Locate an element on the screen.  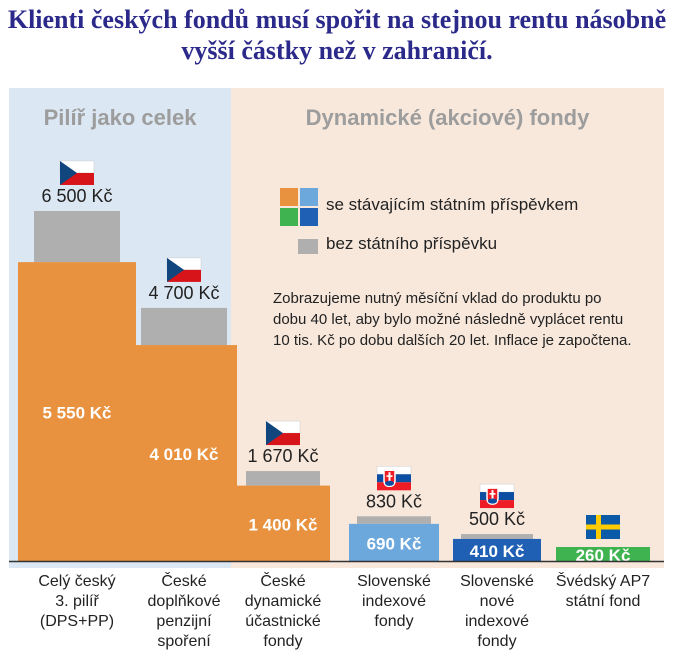
value-label-with-state: 5 550 Kč is located at coordinates (77, 413).